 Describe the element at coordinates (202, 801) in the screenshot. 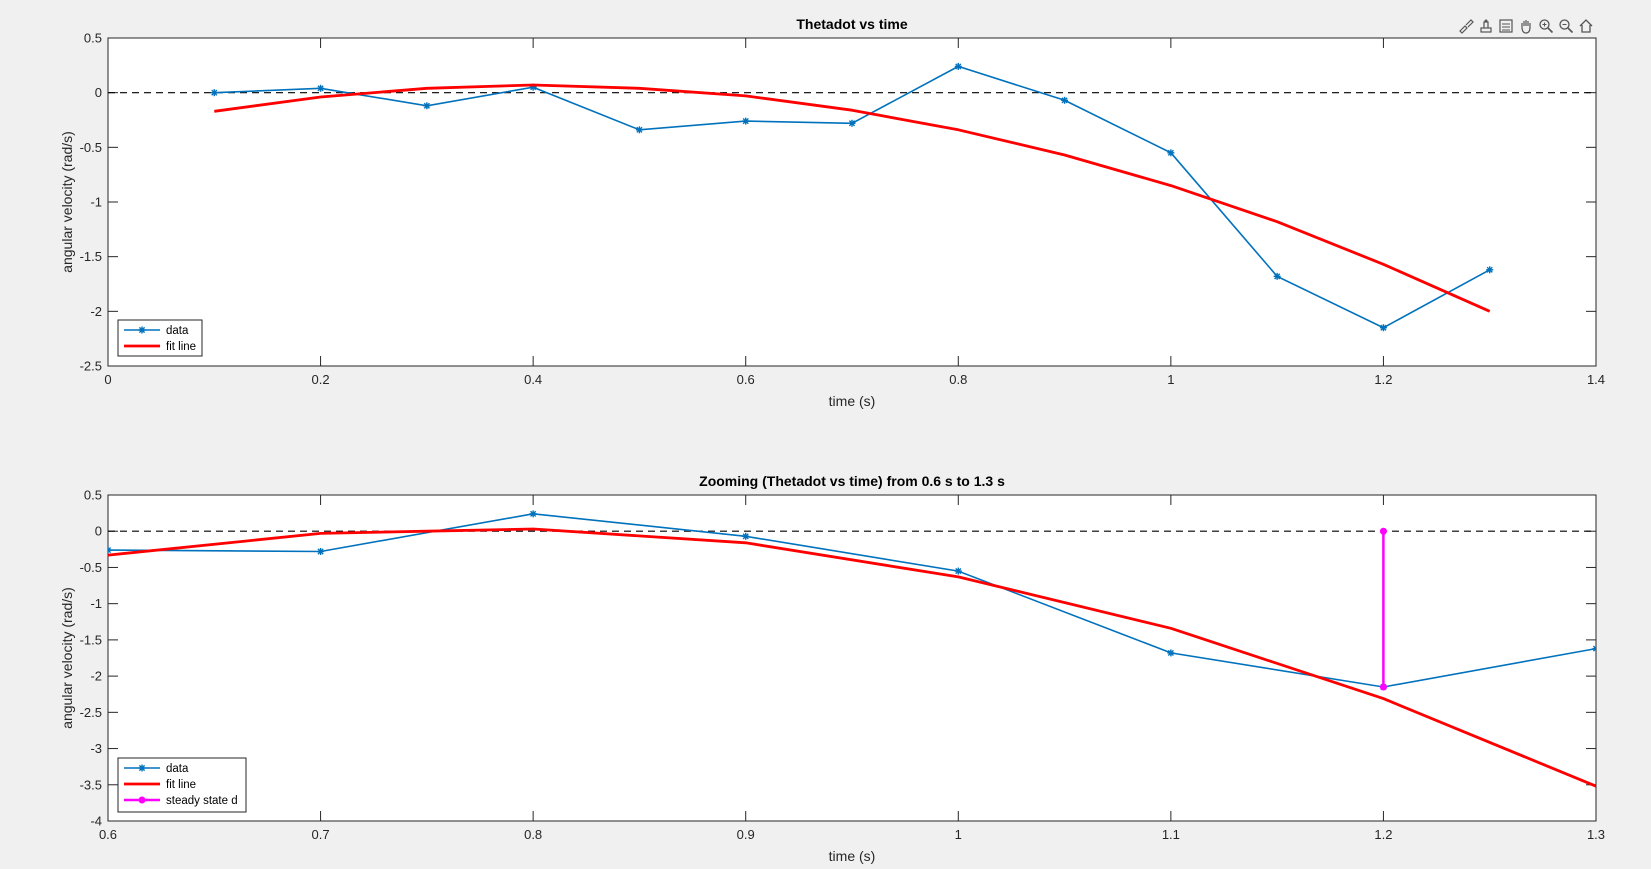

I see `legend-label: steady state d` at that location.